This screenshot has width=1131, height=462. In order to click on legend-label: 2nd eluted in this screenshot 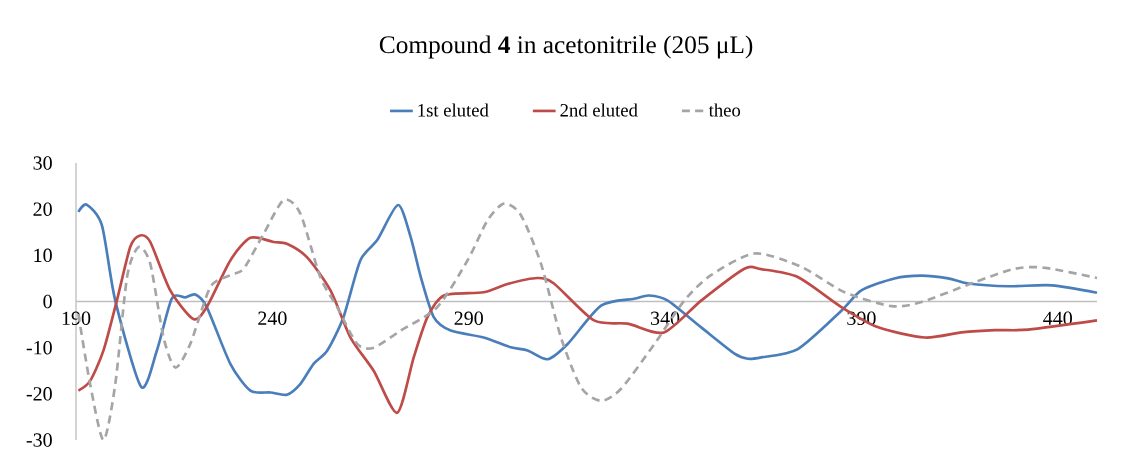, I will do `click(599, 110)`.